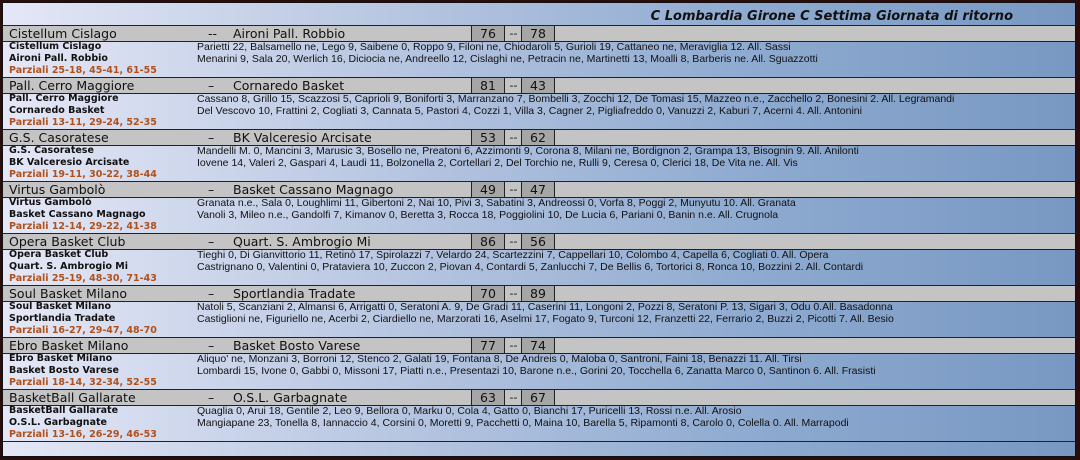 The height and width of the screenshot is (460, 1080). I want to click on home-team: Opera Basket Club, so click(67, 241).